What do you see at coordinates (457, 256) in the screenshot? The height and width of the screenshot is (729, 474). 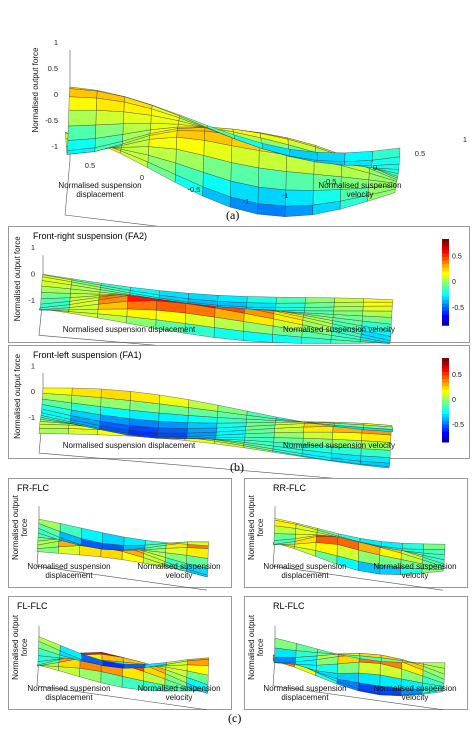 I see `b1-colorbar-tick: 0.5` at bounding box center [457, 256].